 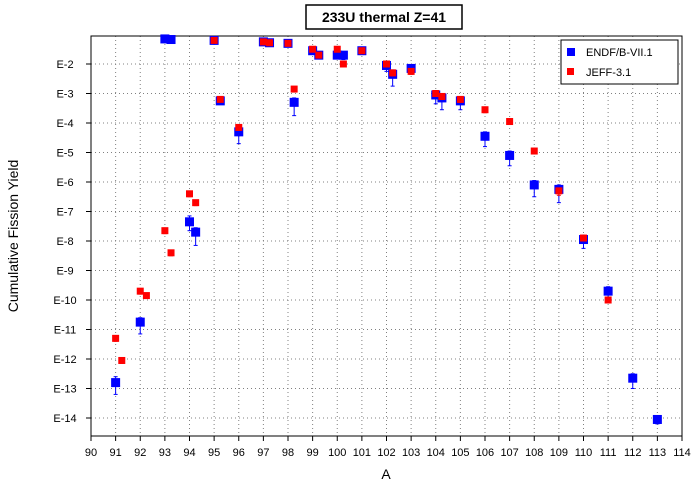 I want to click on y-axis-title: Cumulative Fission Yield, so click(x=13, y=236).